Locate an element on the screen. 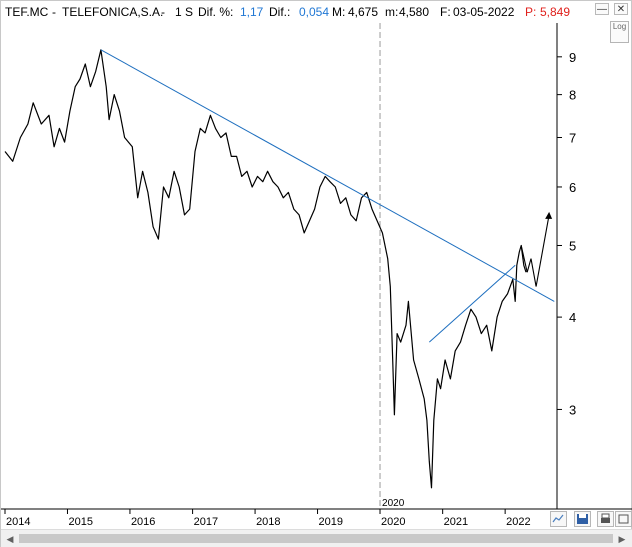 The height and width of the screenshot is (547, 632). y-tick-label: 8 is located at coordinates (572, 95).